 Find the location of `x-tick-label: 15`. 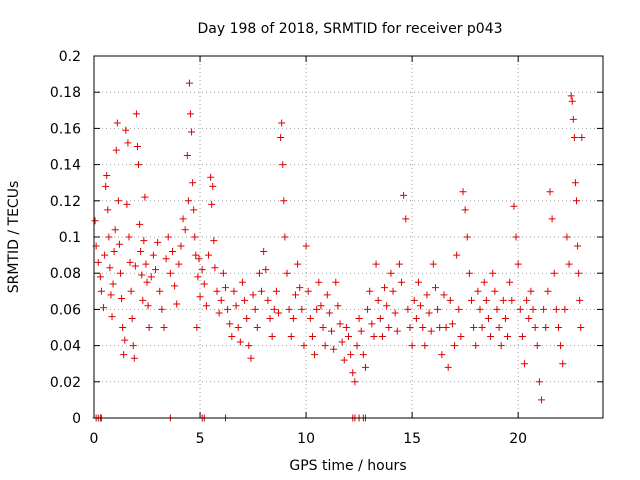

x-tick-label: 15 is located at coordinates (412, 439).